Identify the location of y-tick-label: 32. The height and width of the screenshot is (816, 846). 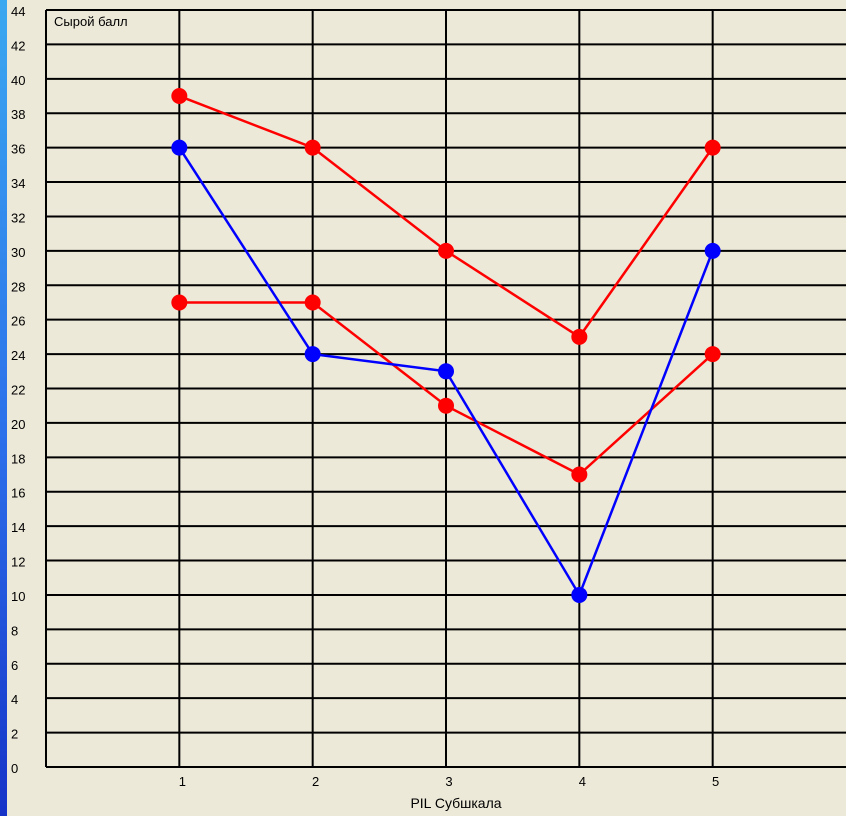
(18, 217).